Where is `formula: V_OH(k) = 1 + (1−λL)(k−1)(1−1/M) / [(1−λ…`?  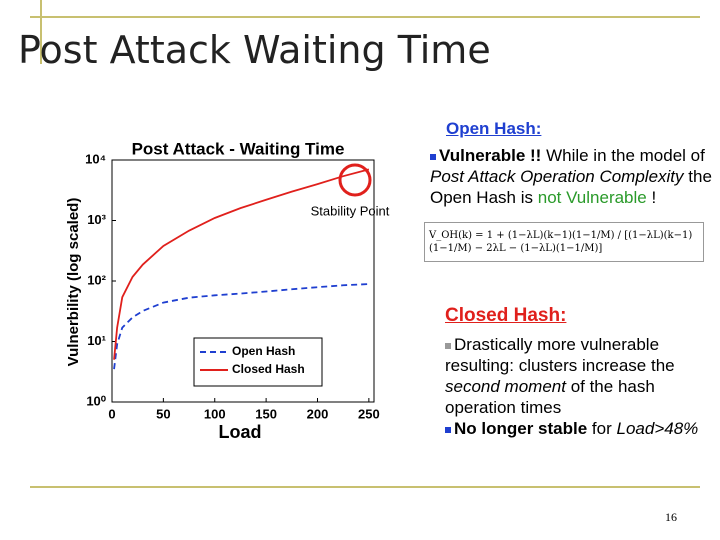 formula: V_OH(k) = 1 + (1−λL)(k−1)(1−1/M) / [(1−λ… is located at coordinates (564, 242).